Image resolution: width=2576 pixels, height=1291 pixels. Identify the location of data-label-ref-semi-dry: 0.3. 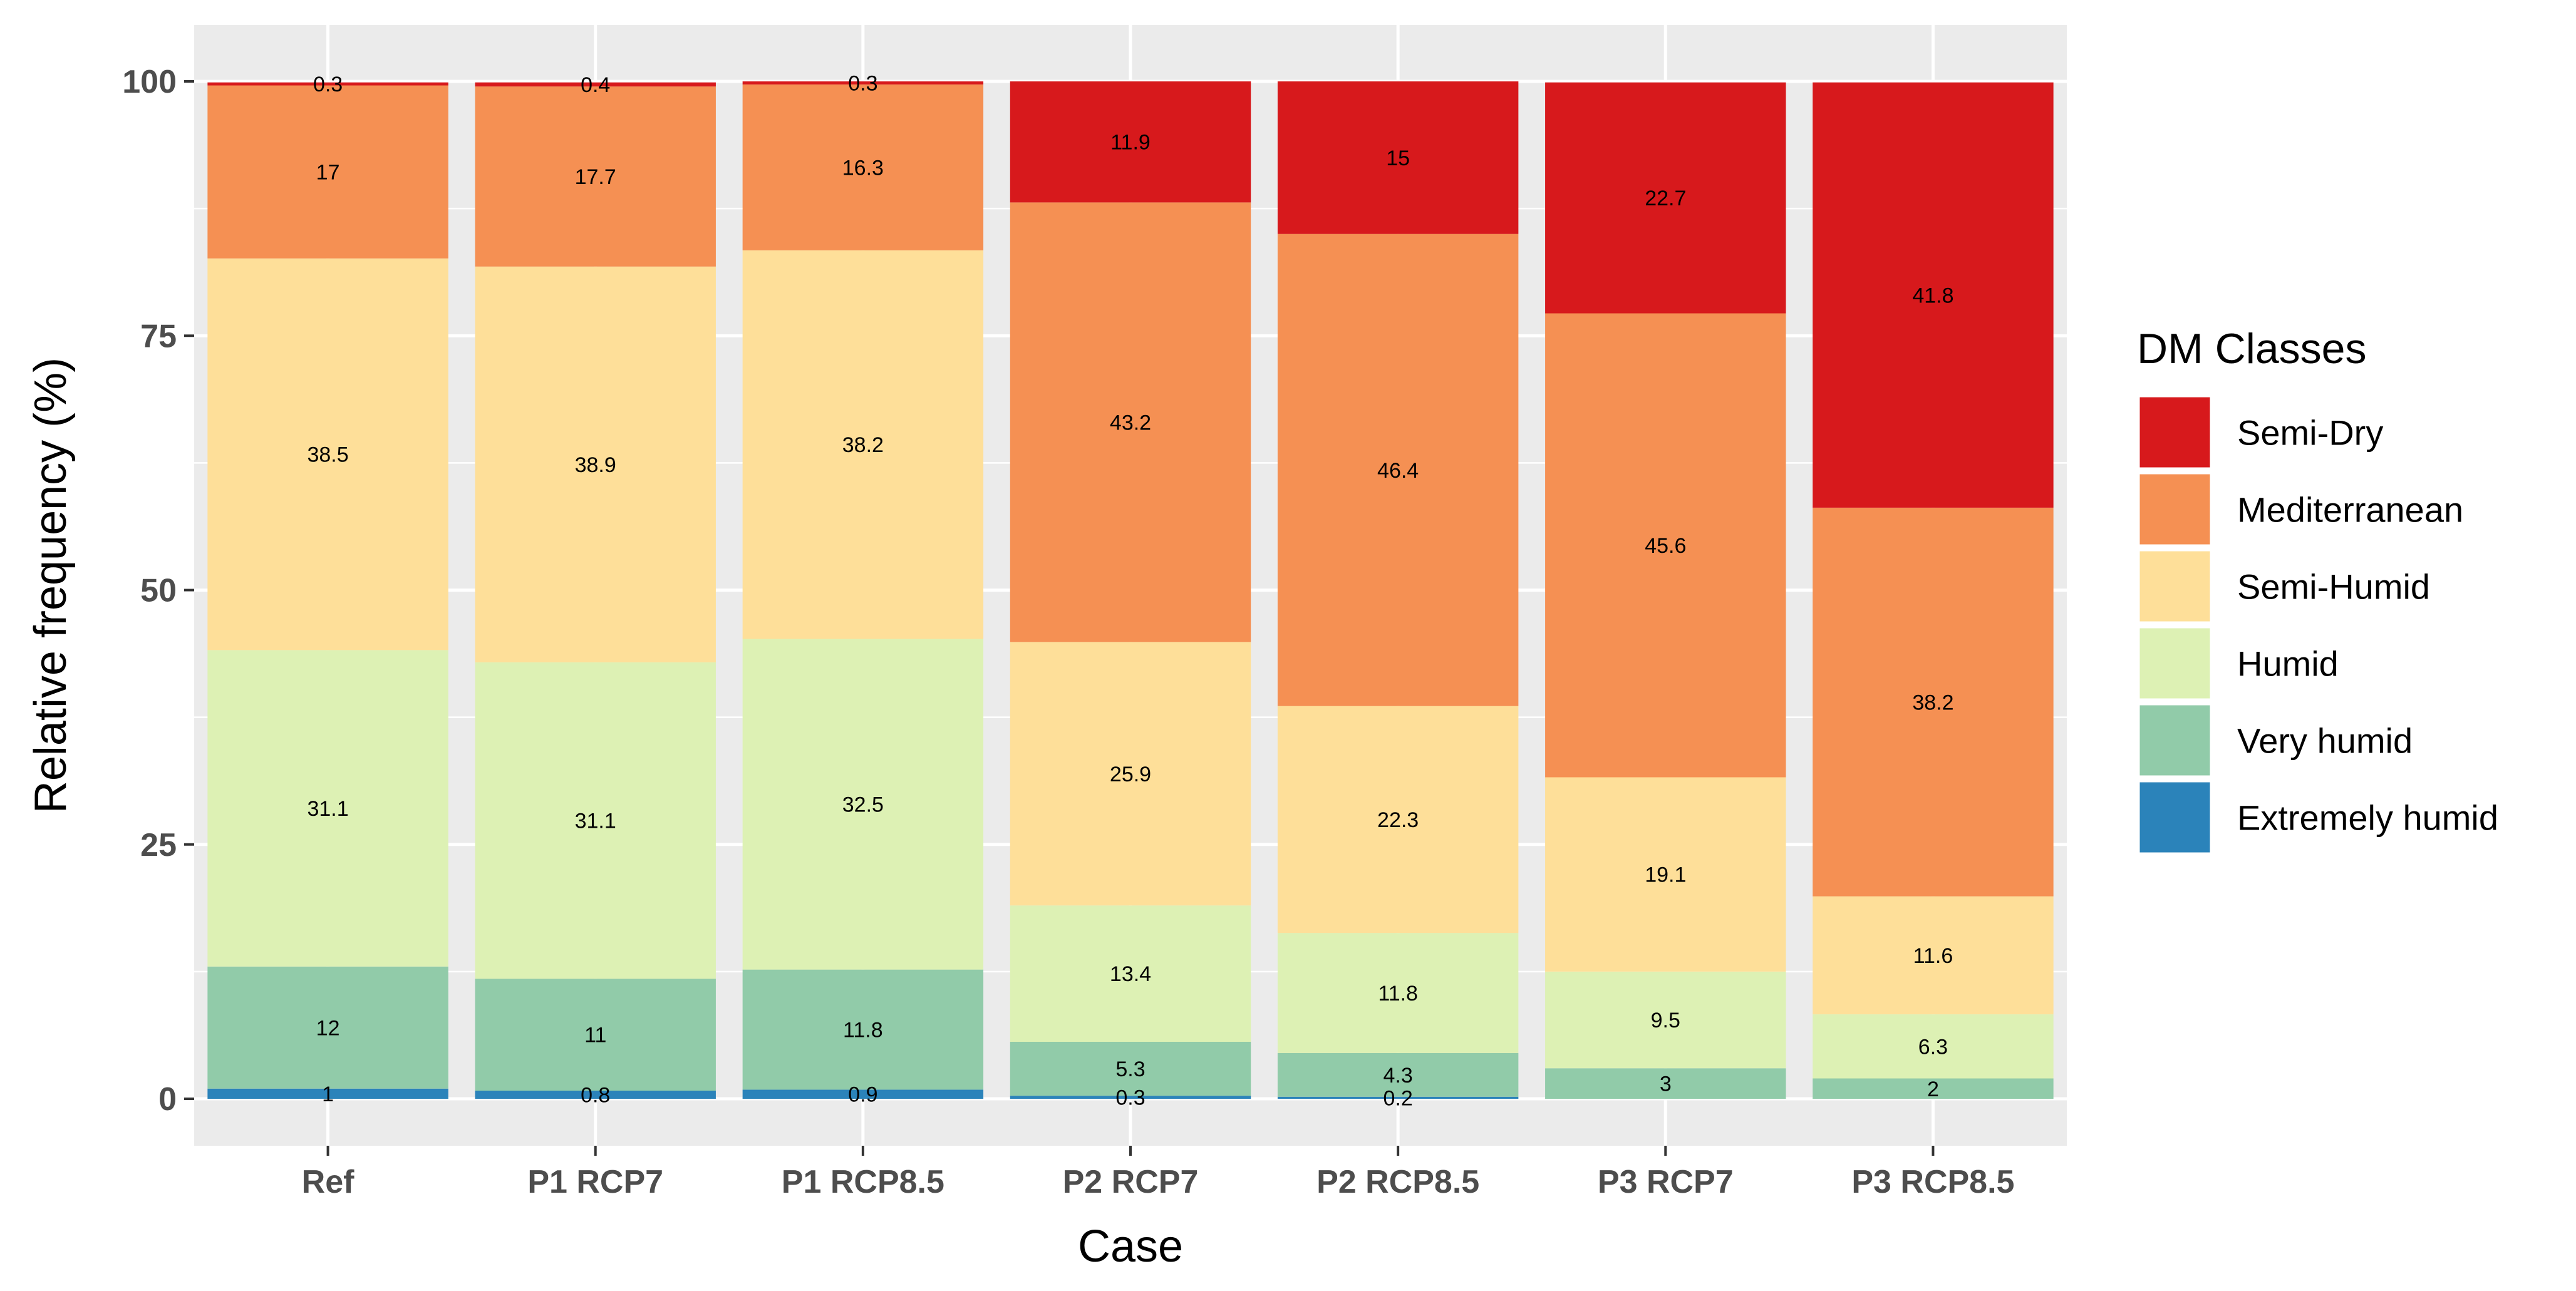
(328, 84).